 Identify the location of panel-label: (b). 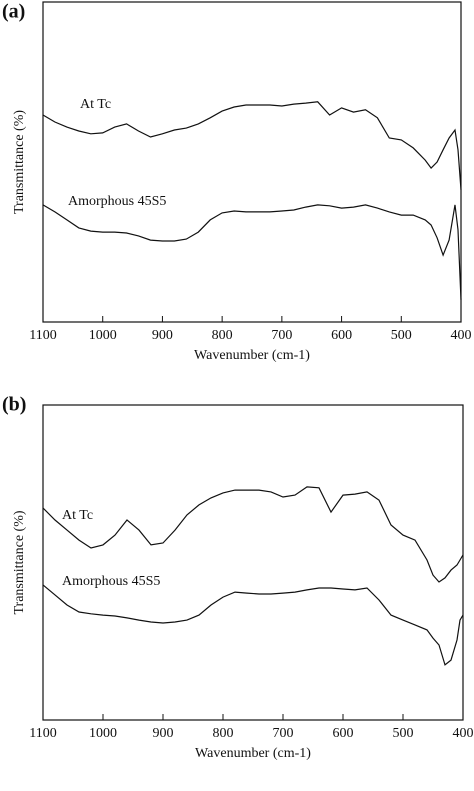
(14, 405).